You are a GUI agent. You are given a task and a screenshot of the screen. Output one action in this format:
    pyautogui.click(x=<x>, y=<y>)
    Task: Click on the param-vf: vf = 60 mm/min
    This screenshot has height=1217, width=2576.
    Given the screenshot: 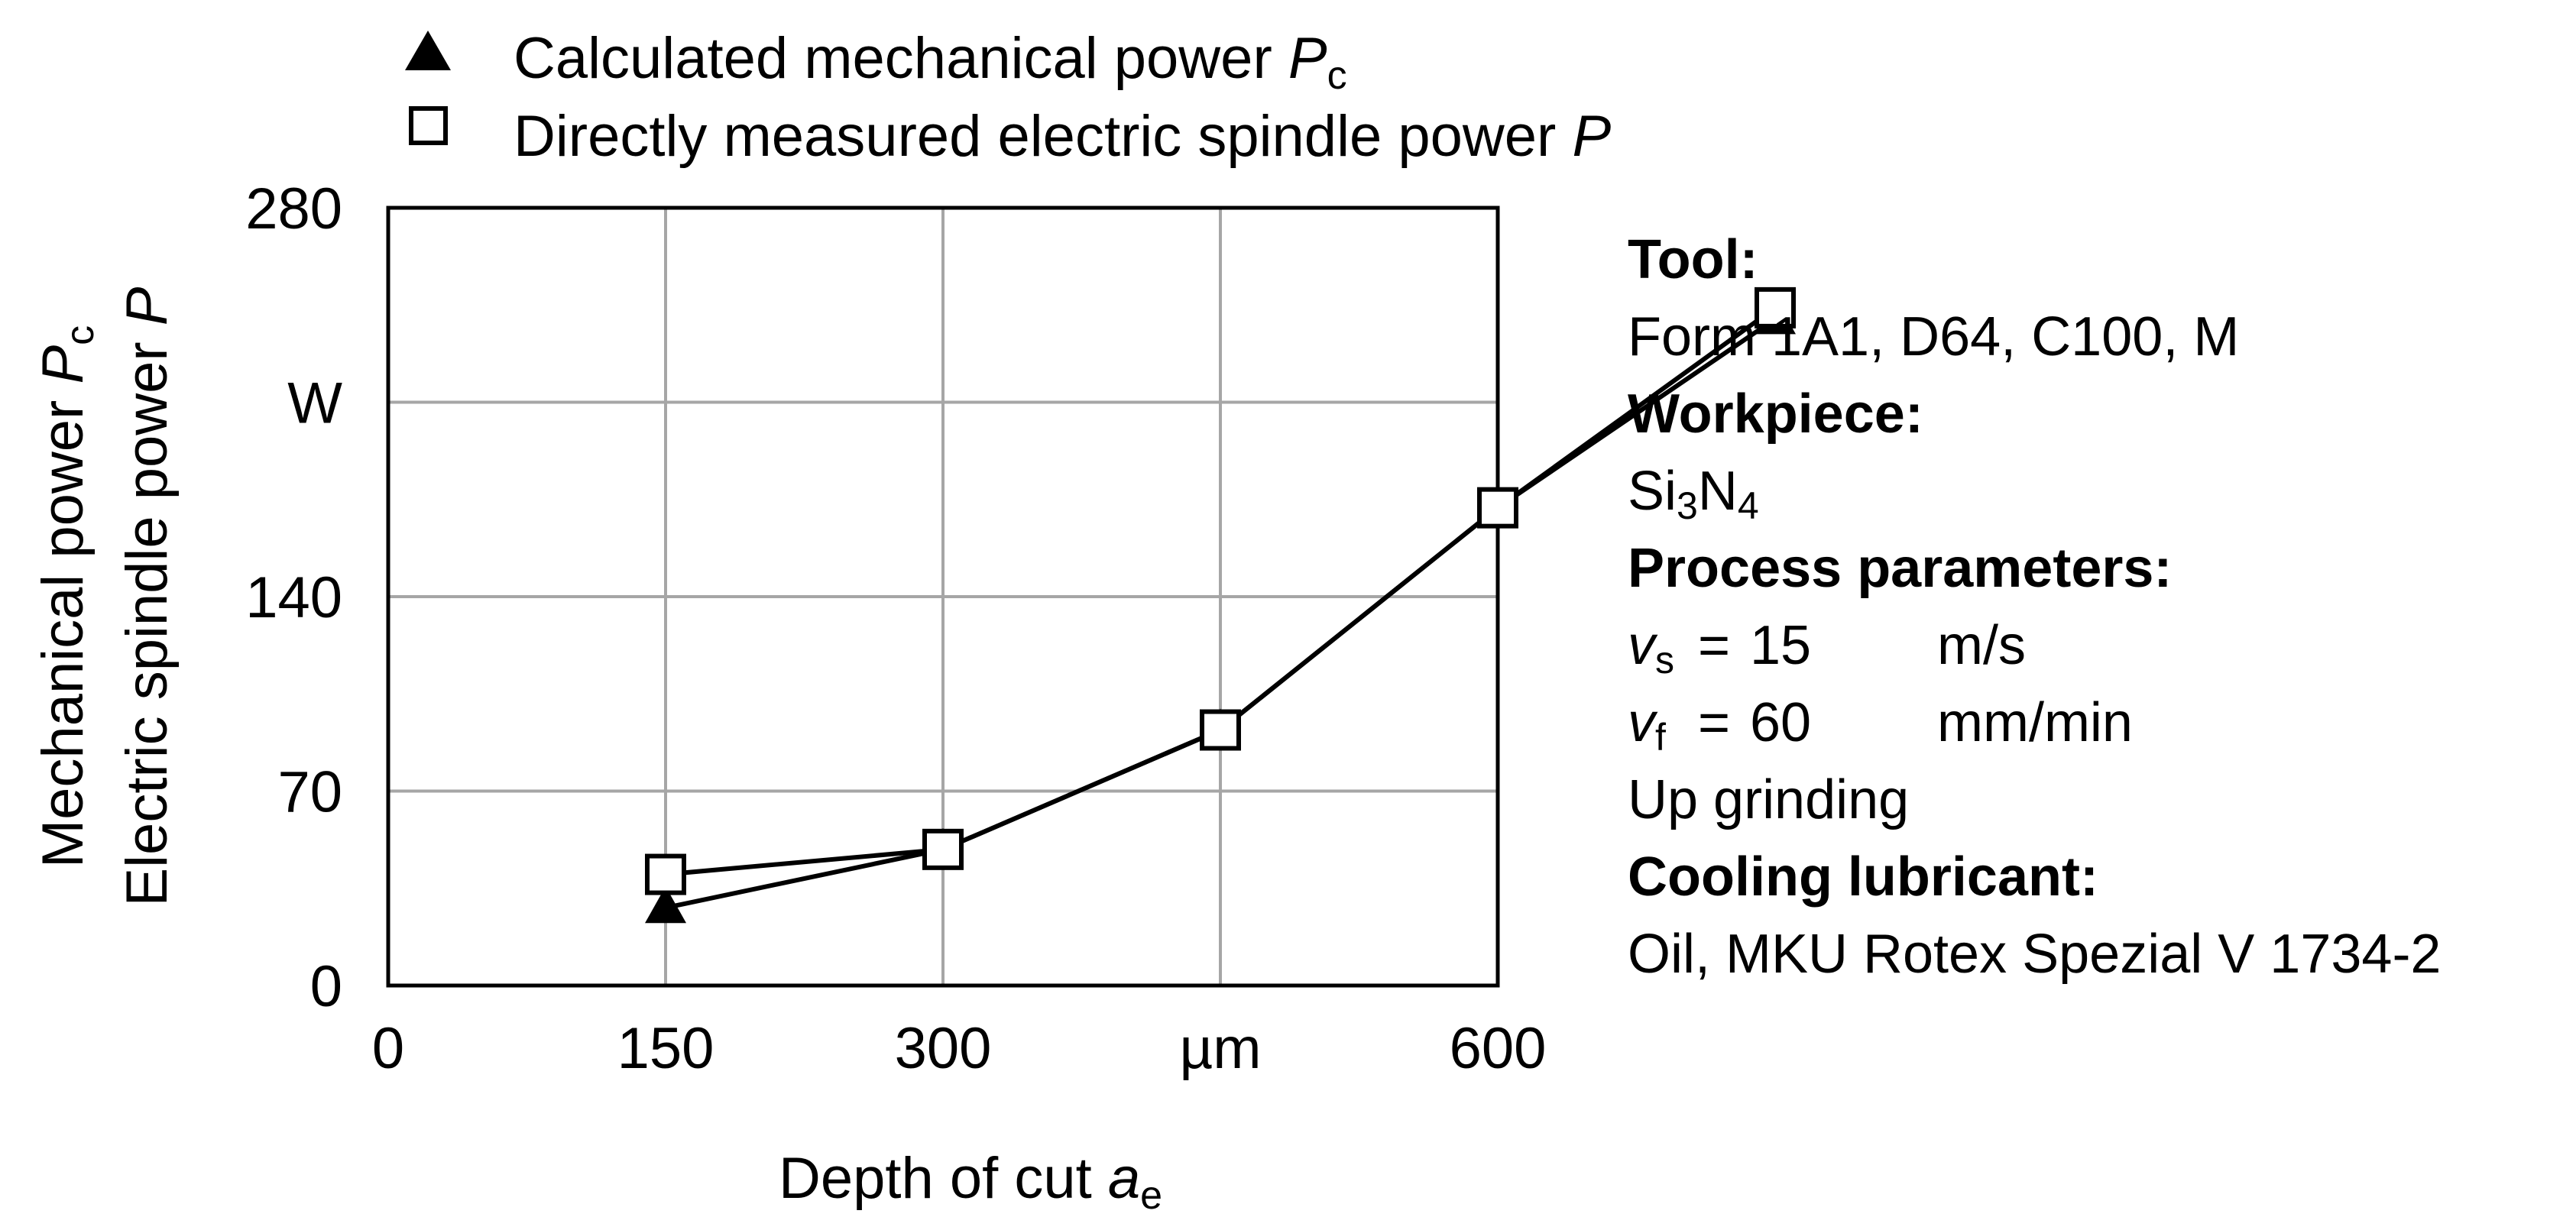 What is the action you would take?
    pyautogui.click(x=2034, y=723)
    